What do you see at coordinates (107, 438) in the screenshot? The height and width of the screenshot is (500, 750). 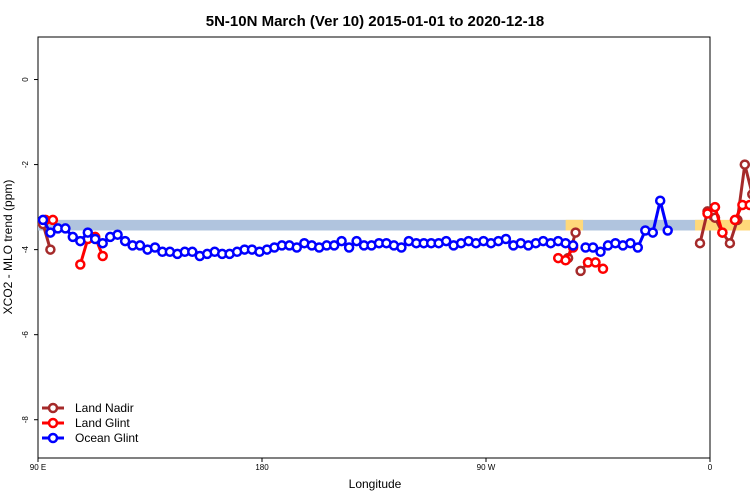 I see `legend-label: Ocean Glint` at bounding box center [107, 438].